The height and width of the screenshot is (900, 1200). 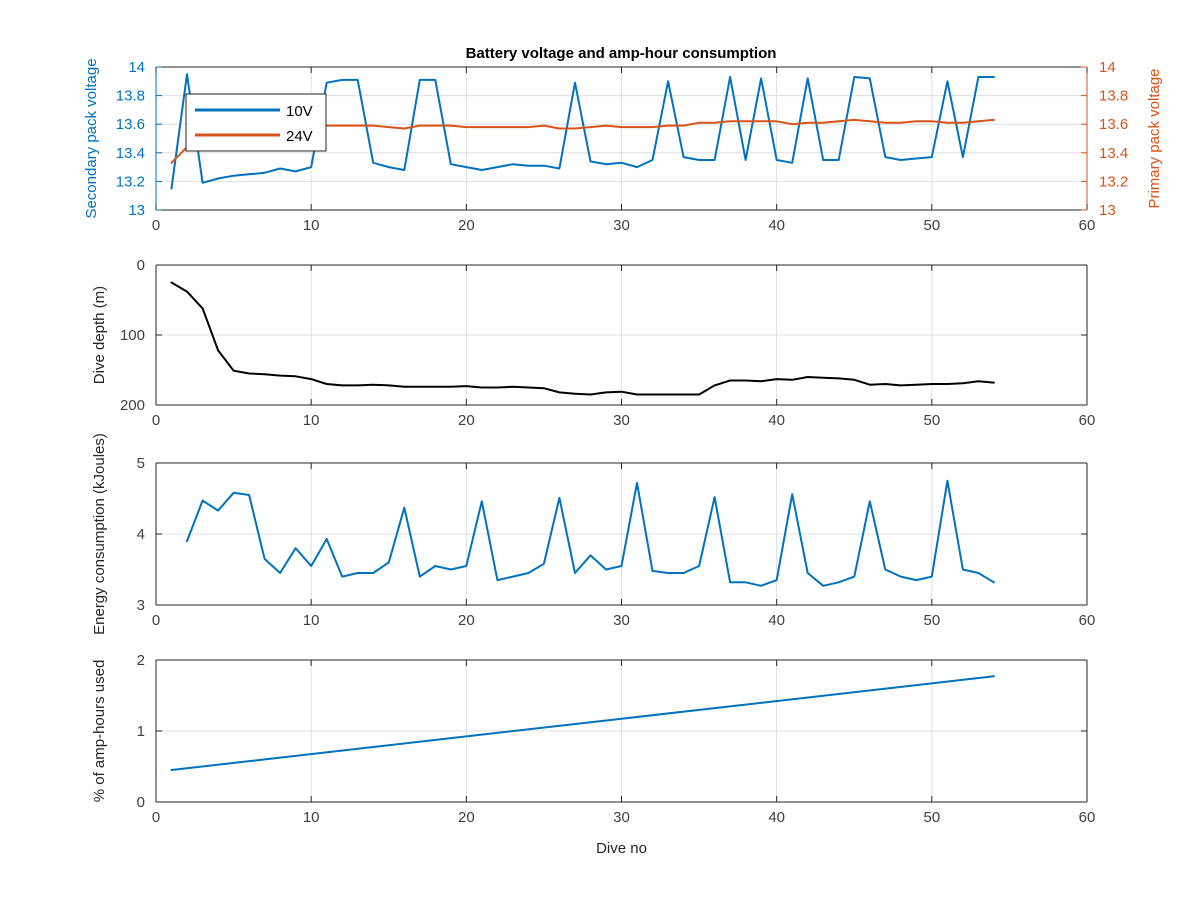 I want to click on legend-box, so click(x=256, y=122).